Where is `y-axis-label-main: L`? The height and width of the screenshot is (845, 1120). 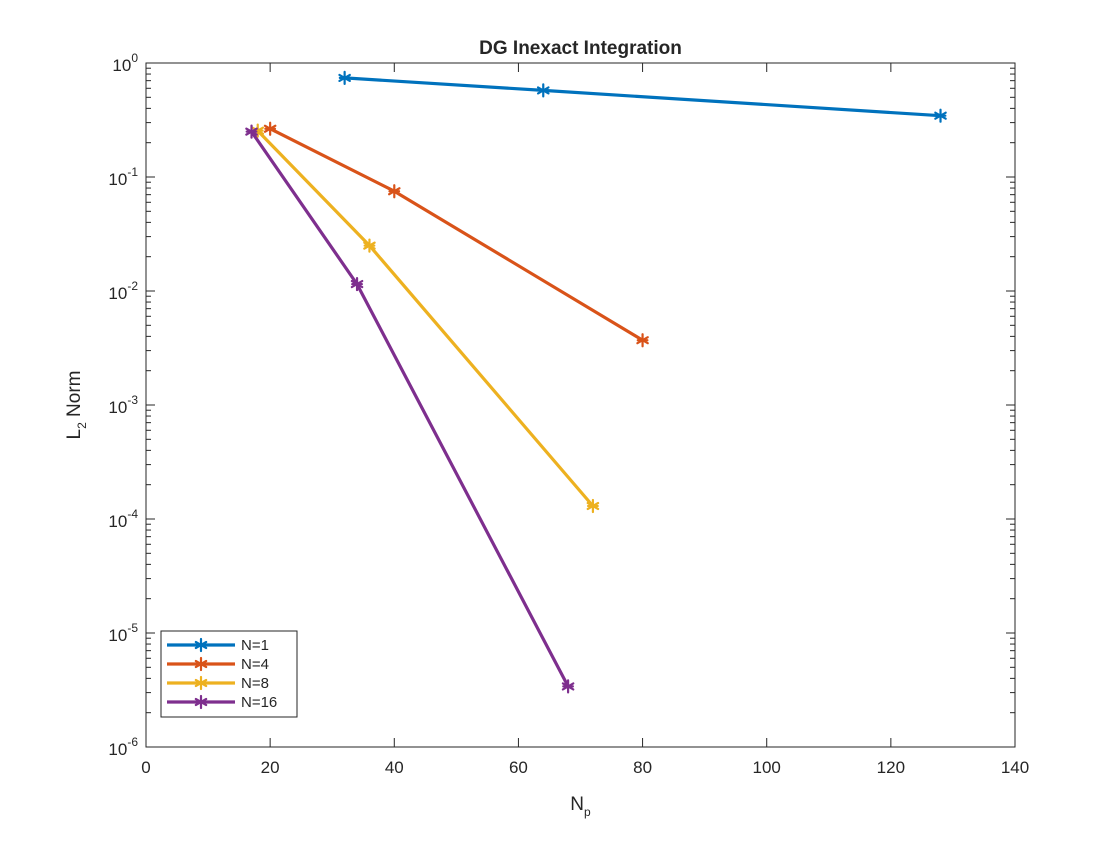 y-axis-label-main: L is located at coordinates (74, 434).